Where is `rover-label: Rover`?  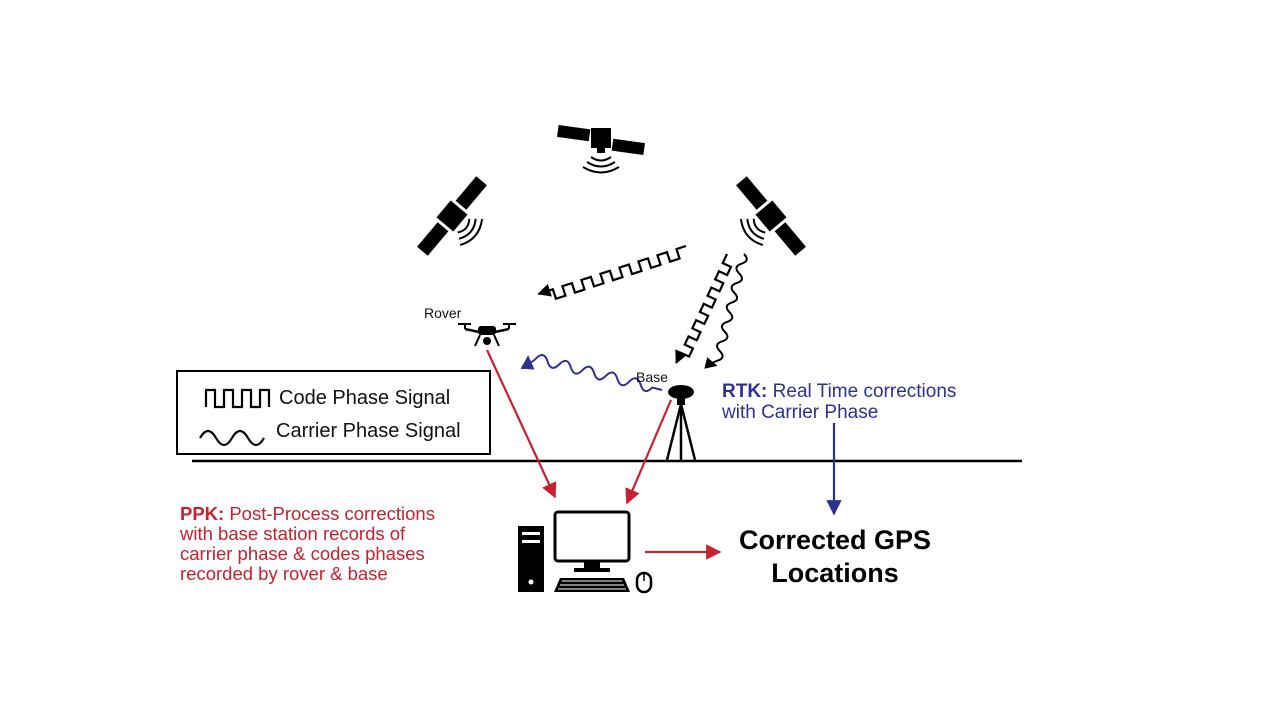 rover-label: Rover is located at coordinates (443, 313).